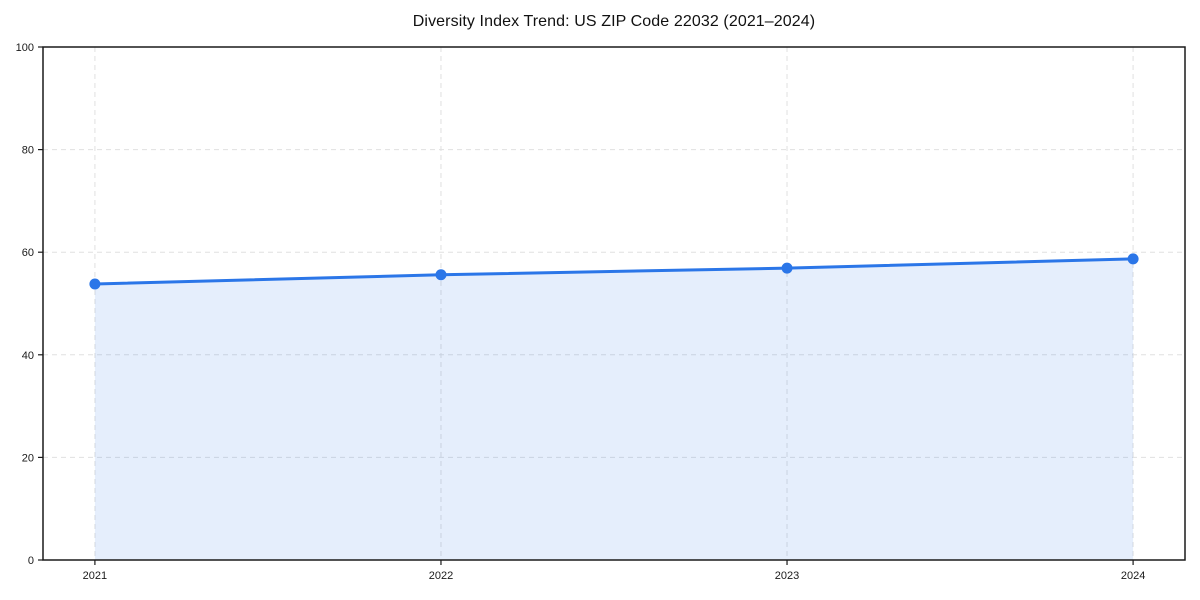 This screenshot has width=1200, height=600. Describe the element at coordinates (787, 576) in the screenshot. I see `x-tick-label: 2023` at that location.